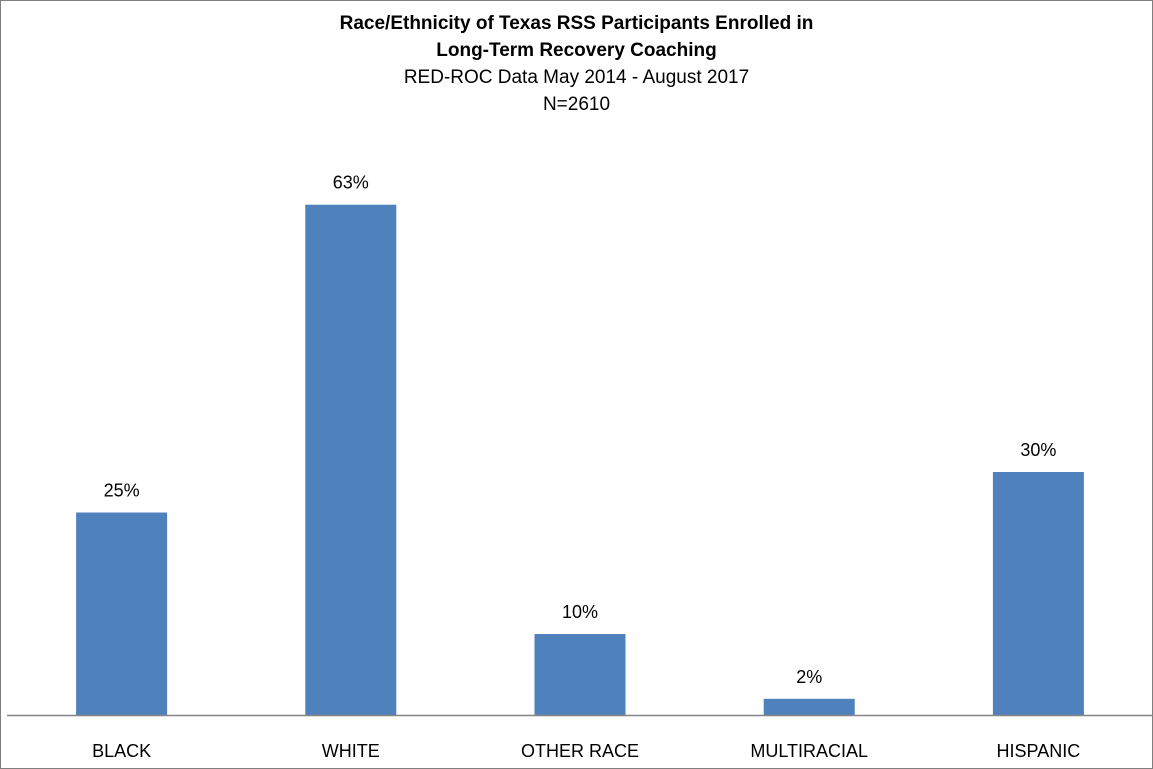  Describe the element at coordinates (351, 459) in the screenshot. I see `bar-white` at that location.